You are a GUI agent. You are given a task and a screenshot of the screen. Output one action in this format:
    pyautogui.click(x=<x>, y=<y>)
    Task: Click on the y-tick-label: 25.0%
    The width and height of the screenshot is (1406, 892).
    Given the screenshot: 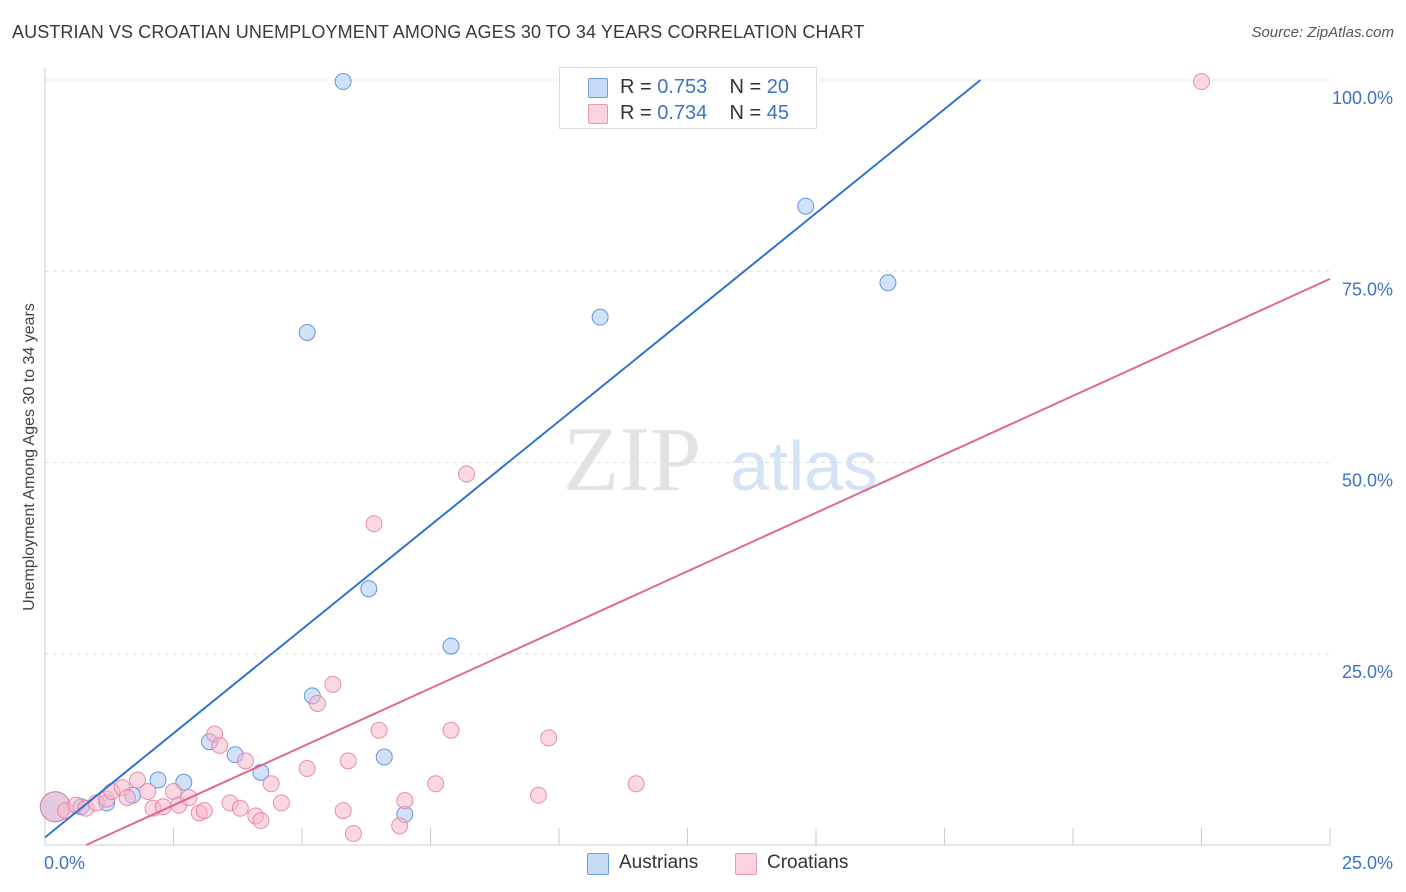 What is the action you would take?
    pyautogui.click(x=1367, y=672)
    